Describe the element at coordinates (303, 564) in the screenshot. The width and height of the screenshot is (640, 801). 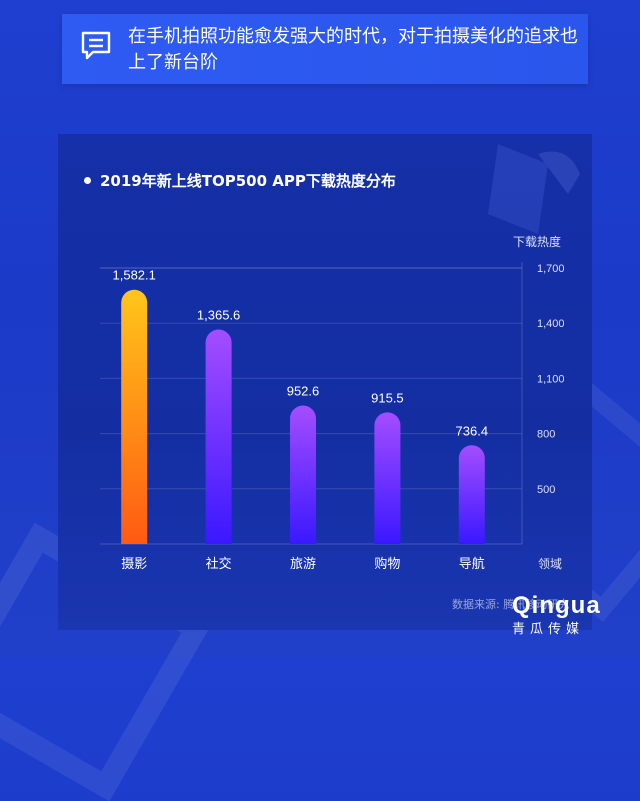
I see `x-tick-label: 旅游` at that location.